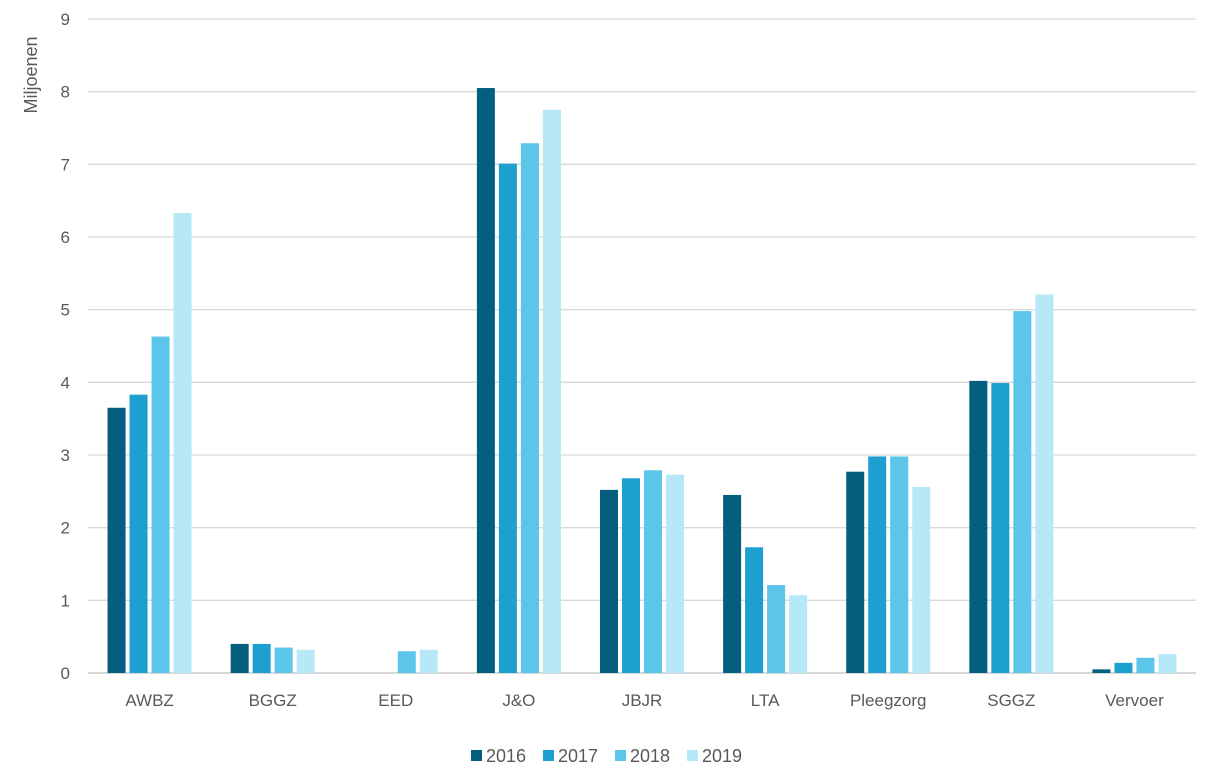  What do you see at coordinates (395, 700) in the screenshot?
I see `x-tick-label: EED` at bounding box center [395, 700].